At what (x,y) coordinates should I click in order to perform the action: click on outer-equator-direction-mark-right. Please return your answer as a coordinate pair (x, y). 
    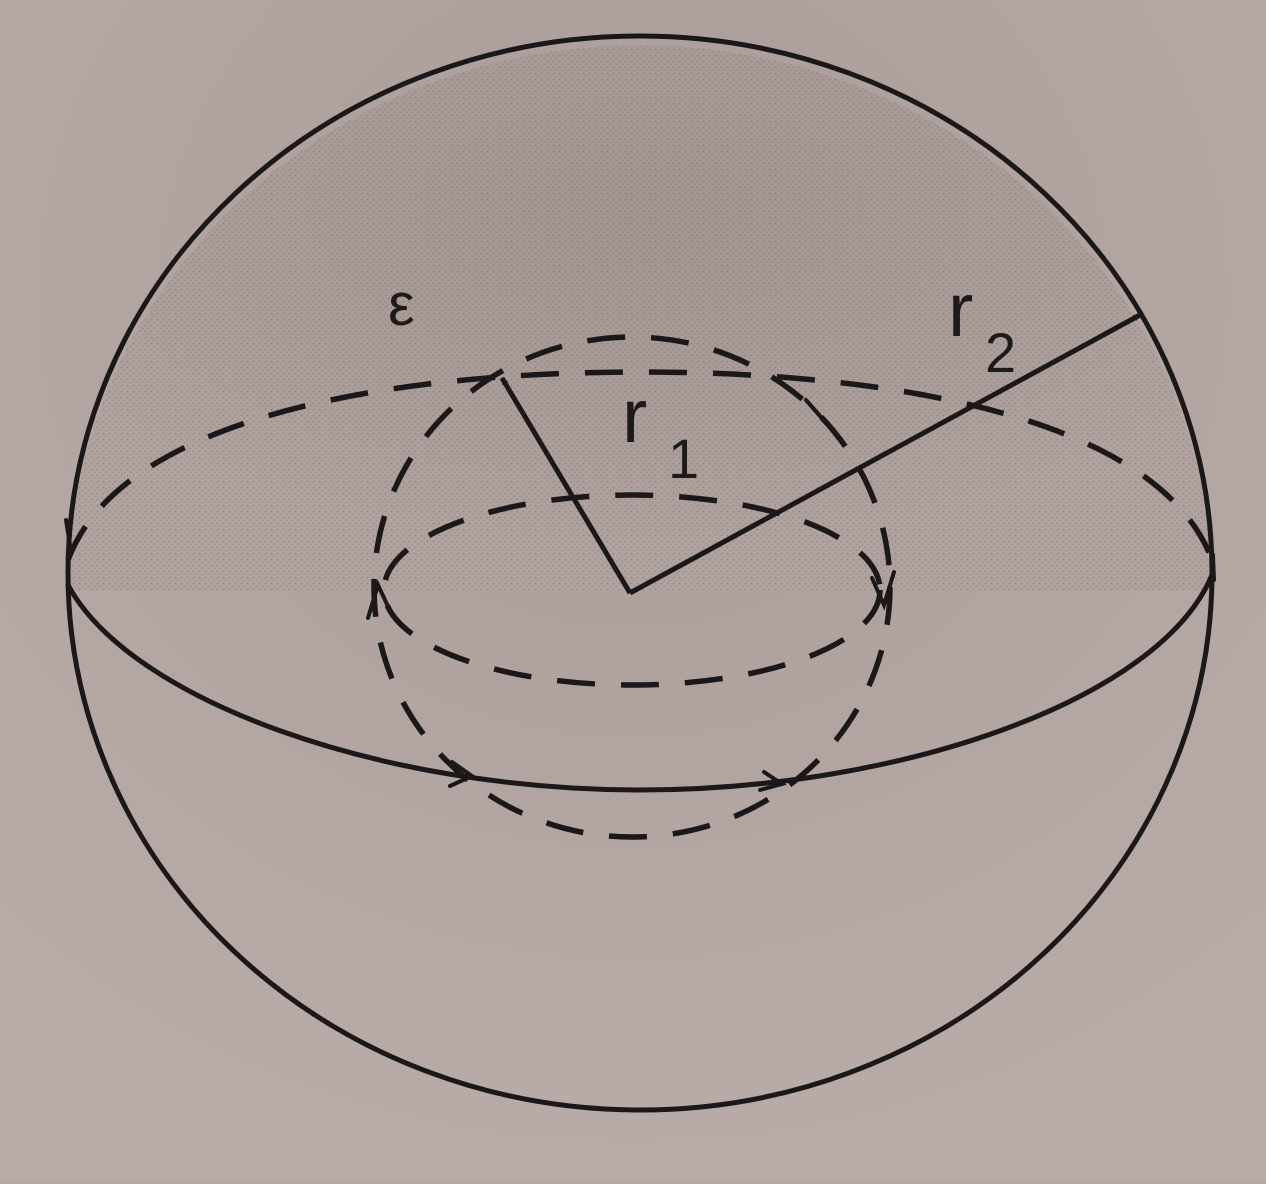
    Looking at the image, I should click on (772, 781).